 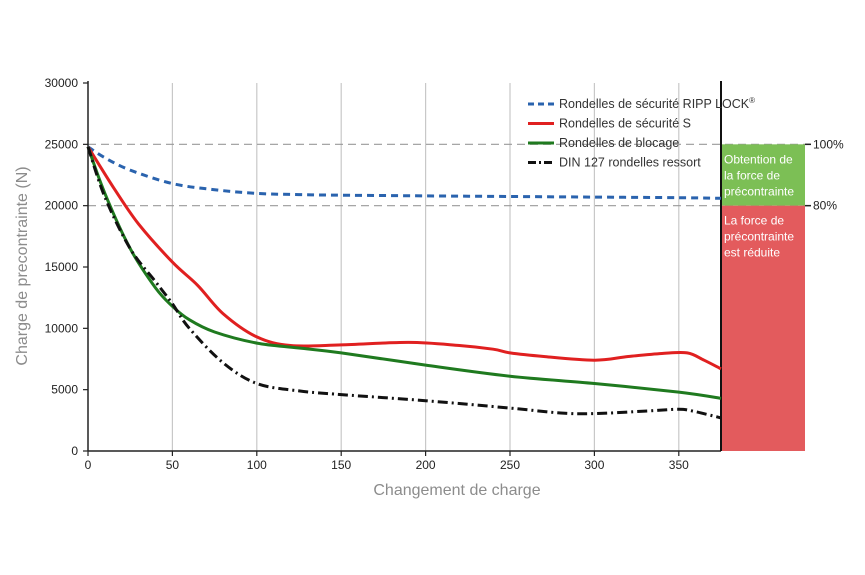 What do you see at coordinates (426, 465) in the screenshot?
I see `x-tick-label: 200` at bounding box center [426, 465].